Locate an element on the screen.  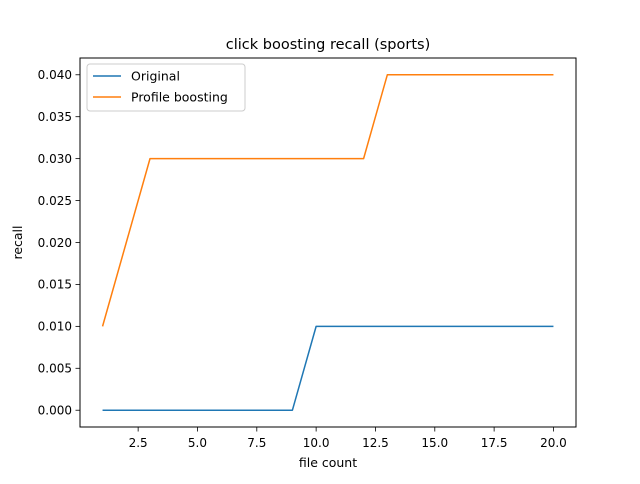
x-tick-label: 5.0 is located at coordinates (197, 443).